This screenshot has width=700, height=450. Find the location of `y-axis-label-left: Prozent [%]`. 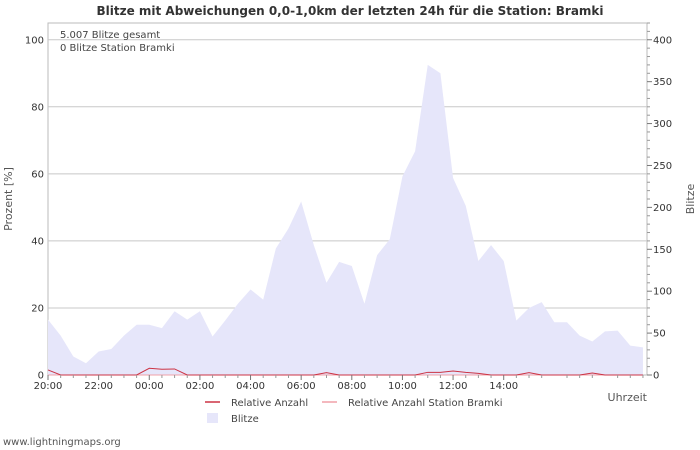

y-axis-label-left: Prozent [%] is located at coordinates (8, 199).